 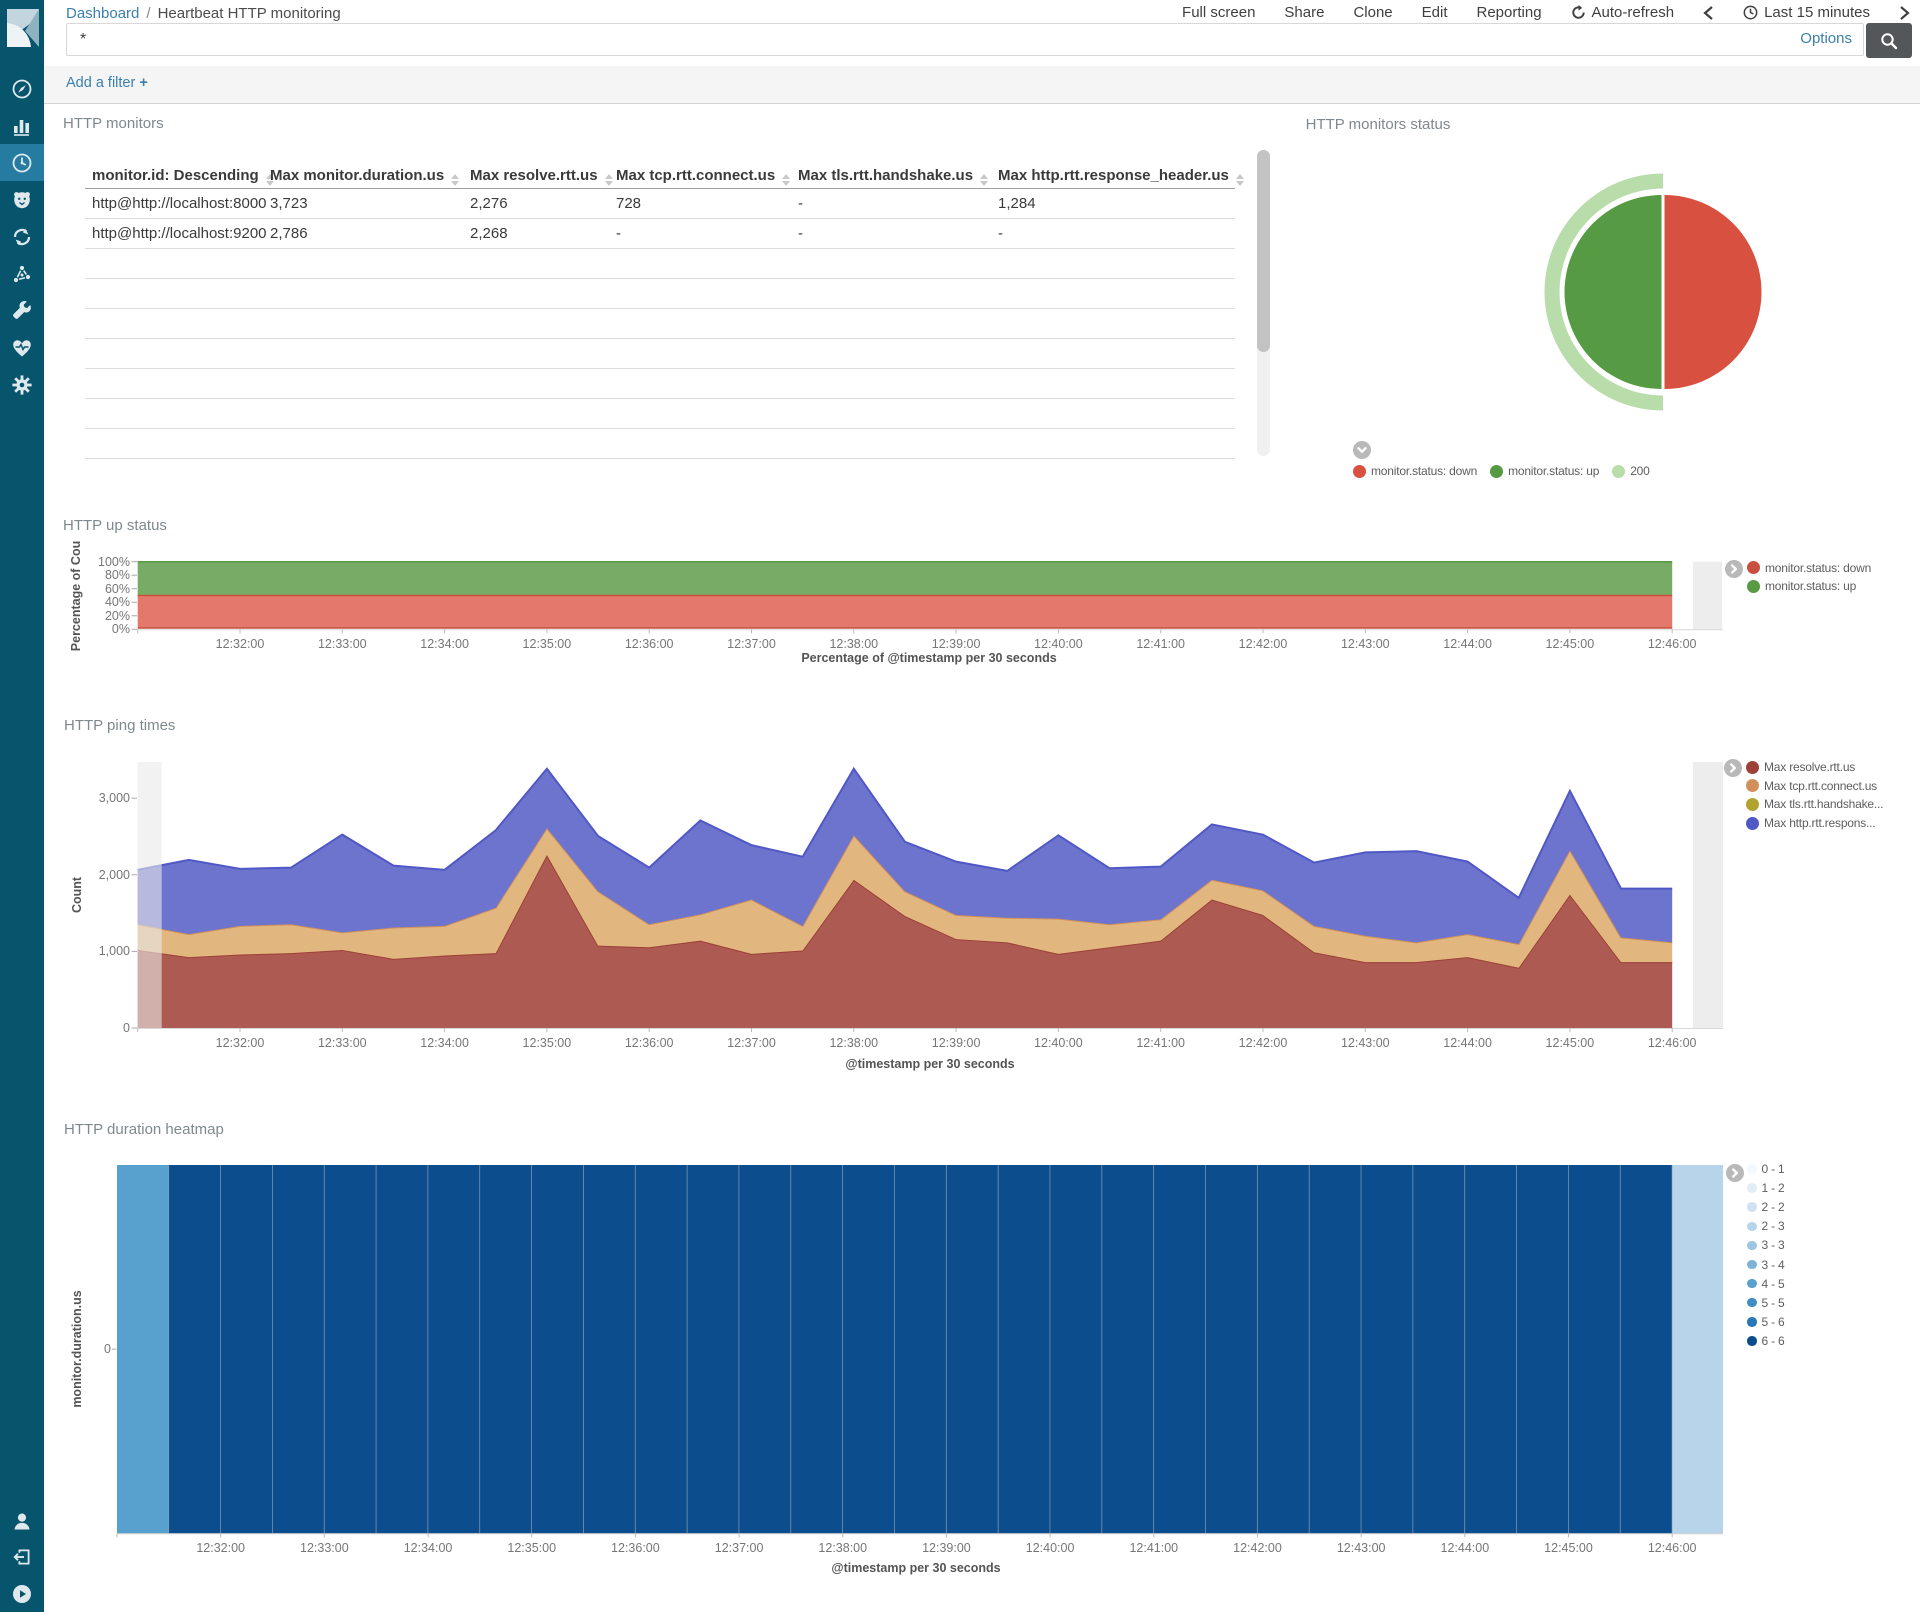 What do you see at coordinates (22, 88) in the screenshot?
I see `sidebar-item-discover` at bounding box center [22, 88].